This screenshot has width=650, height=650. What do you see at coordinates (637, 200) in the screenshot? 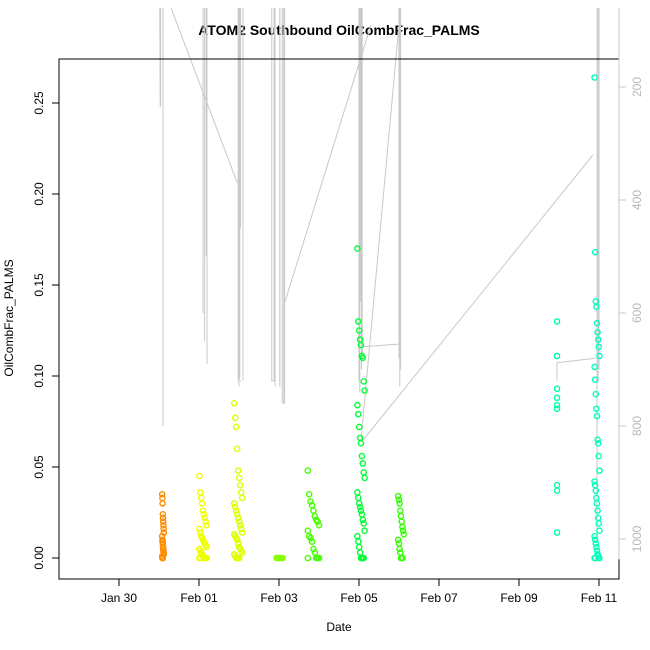
I see `right-tick-label: 400` at bounding box center [637, 200].